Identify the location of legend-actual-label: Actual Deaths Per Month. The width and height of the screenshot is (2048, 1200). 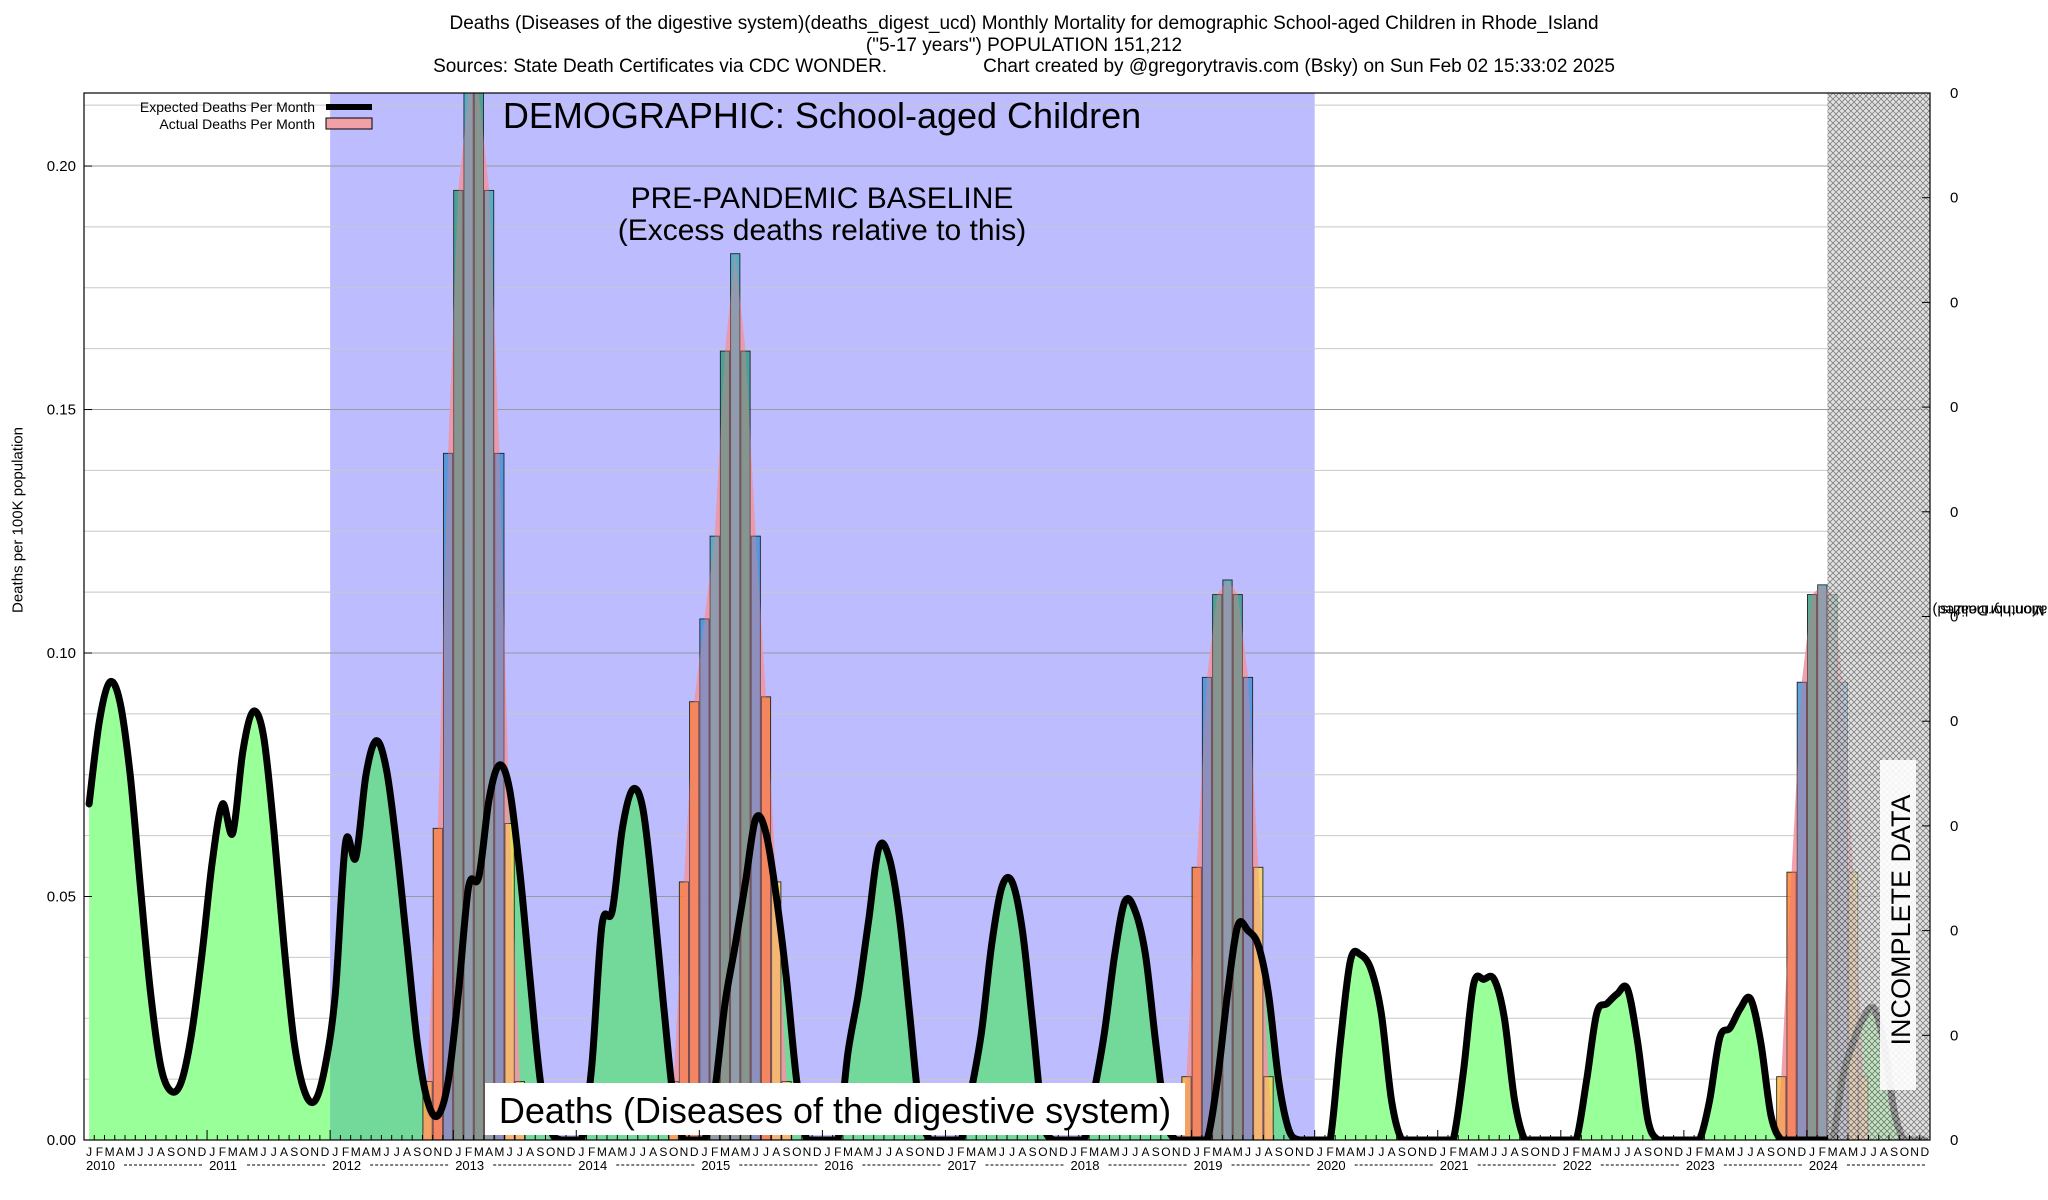
(237, 124).